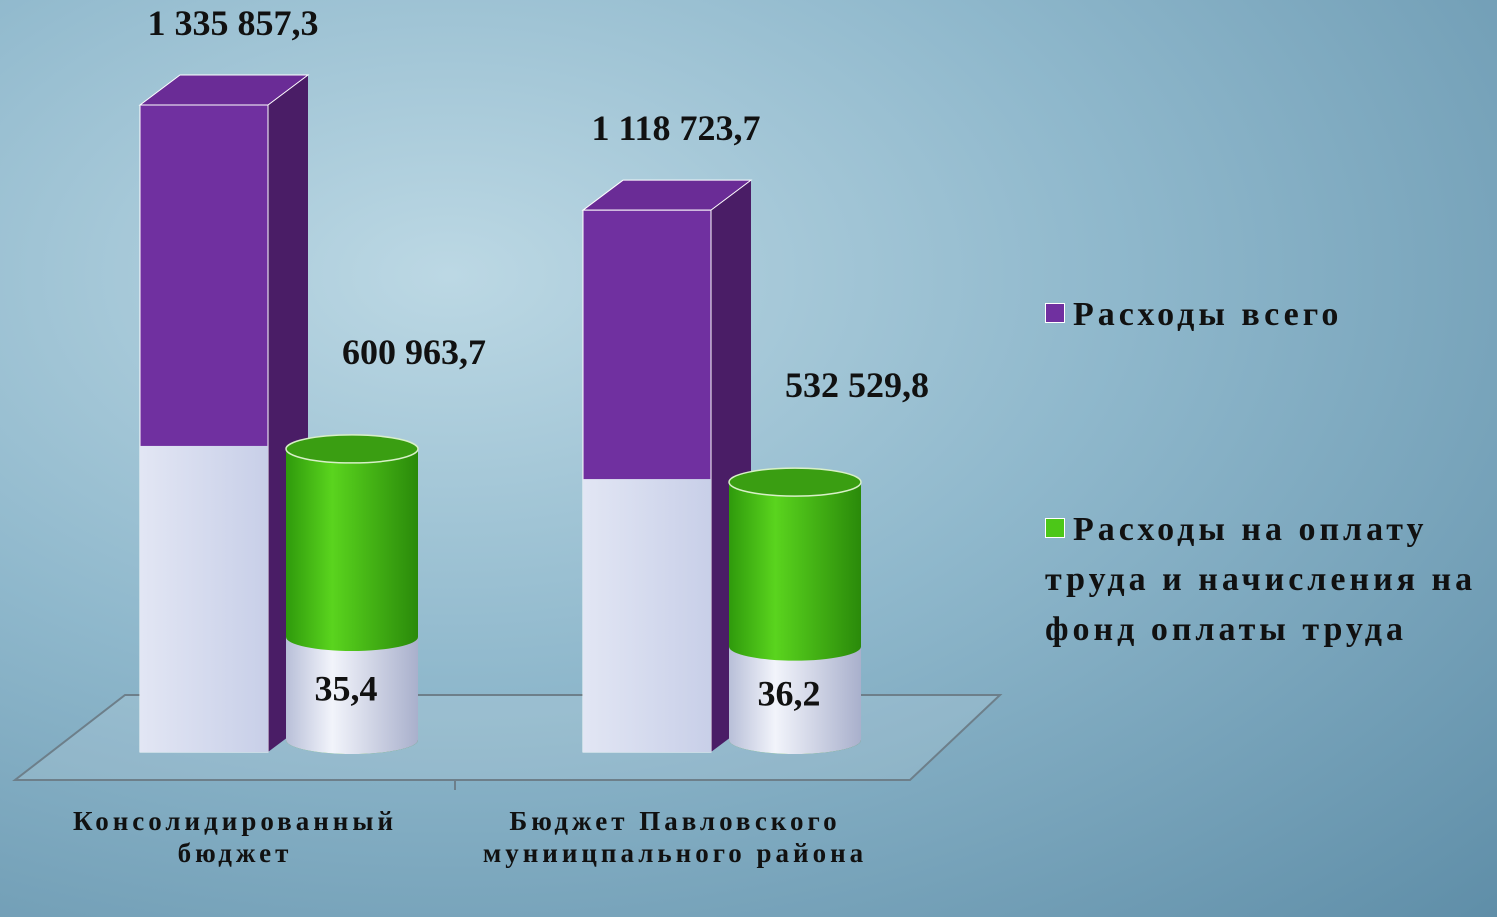 The width and height of the screenshot is (1497, 917). I want to click on value-label: 532 529,8, so click(857, 385).